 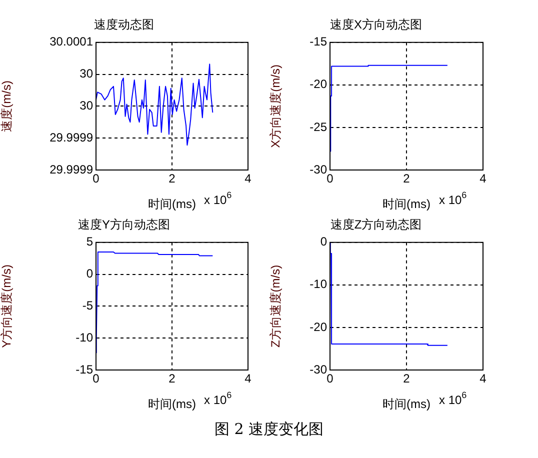 What do you see at coordinates (88, 305) in the screenshot?
I see `y-tick-label: -5` at bounding box center [88, 305].